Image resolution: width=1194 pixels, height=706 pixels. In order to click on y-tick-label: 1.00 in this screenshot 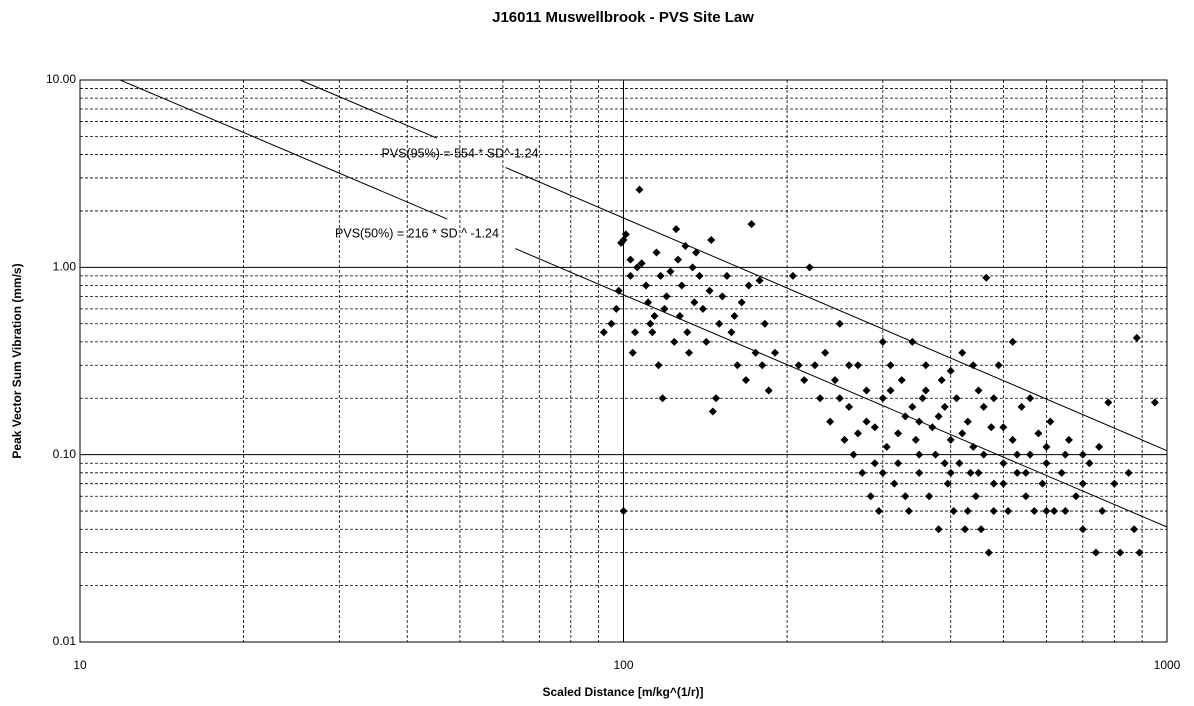, I will do `click(65, 267)`.